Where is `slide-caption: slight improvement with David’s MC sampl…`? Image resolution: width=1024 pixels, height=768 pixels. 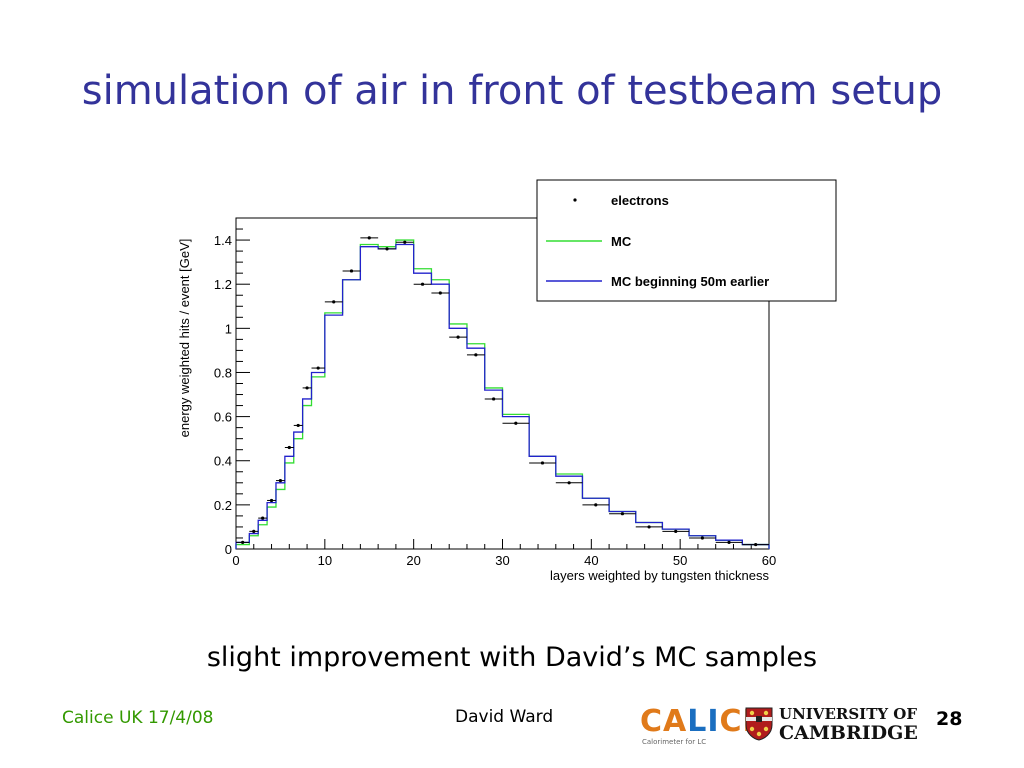 slide-caption: slight improvement with David’s MC sampl… is located at coordinates (512, 657).